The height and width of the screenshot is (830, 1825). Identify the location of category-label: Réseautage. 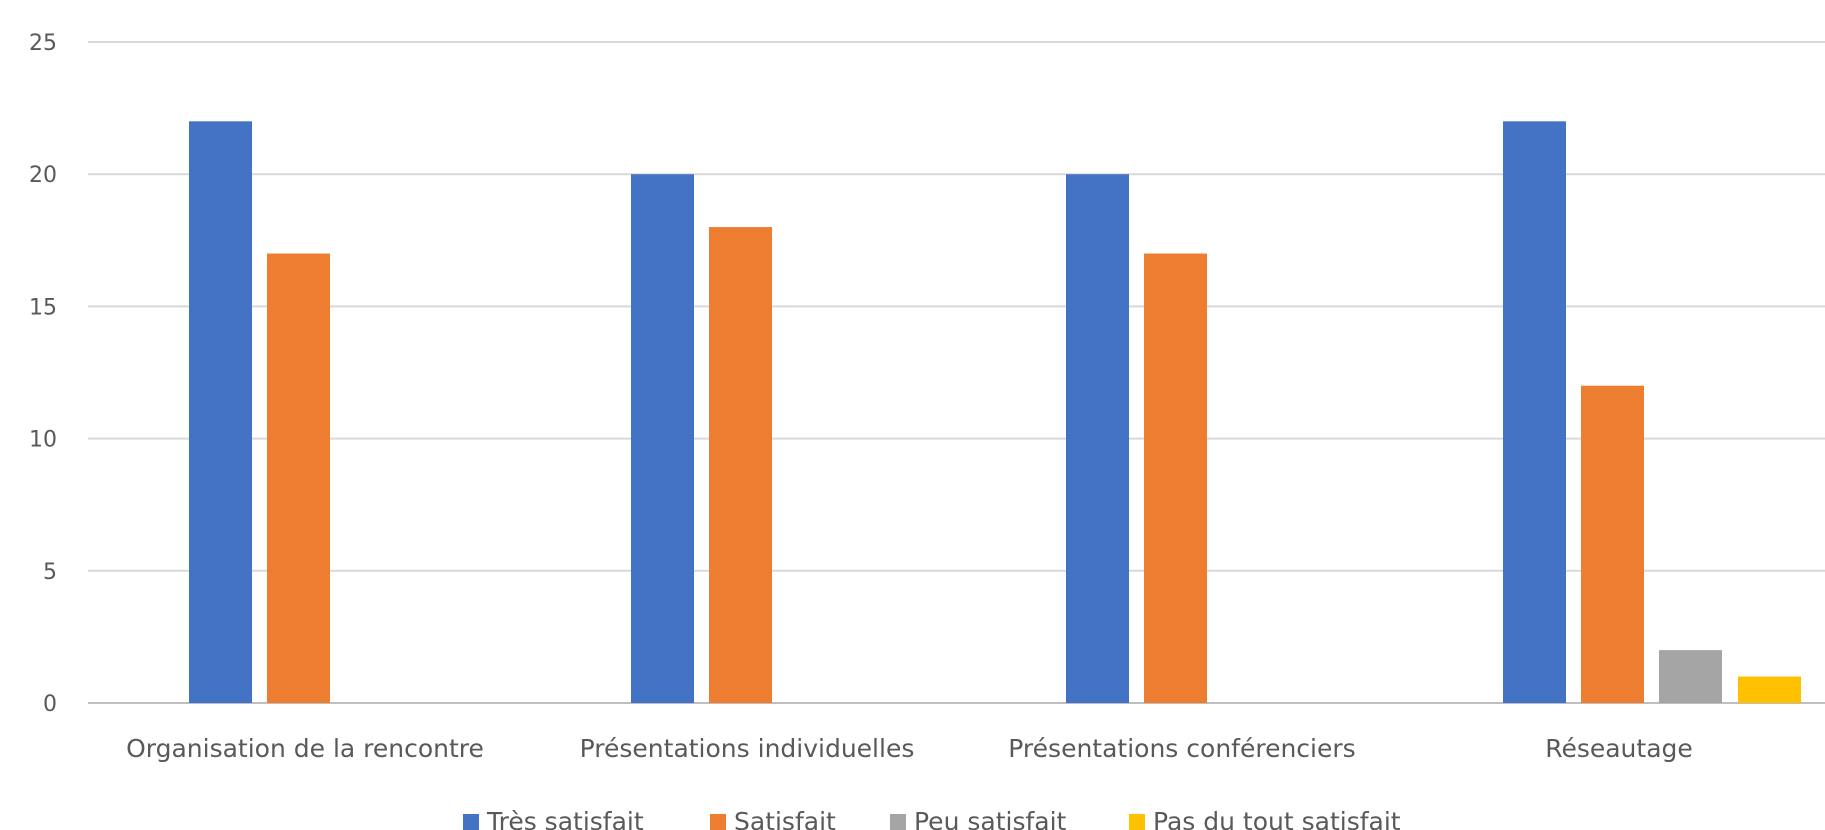
(1619, 748).